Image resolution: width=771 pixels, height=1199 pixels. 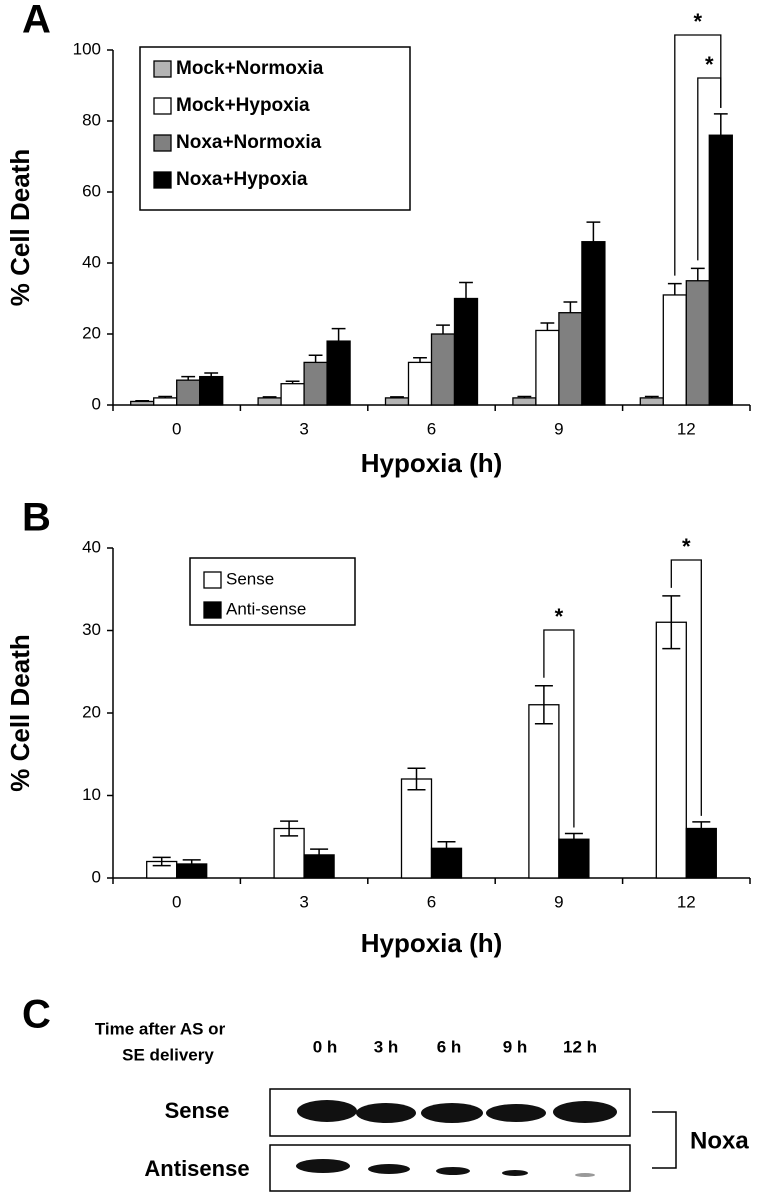 I want to click on legend-label: Mock+Hypoxia, so click(x=243, y=105).